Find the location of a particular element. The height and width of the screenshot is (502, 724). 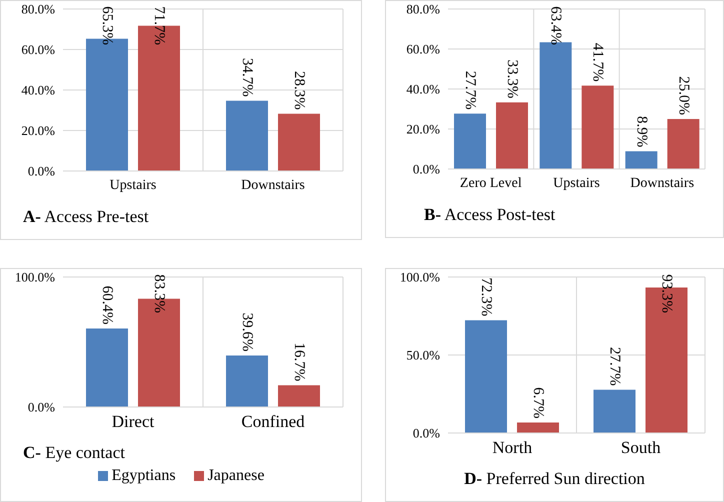

x-tick-label: Confined is located at coordinates (273, 422).